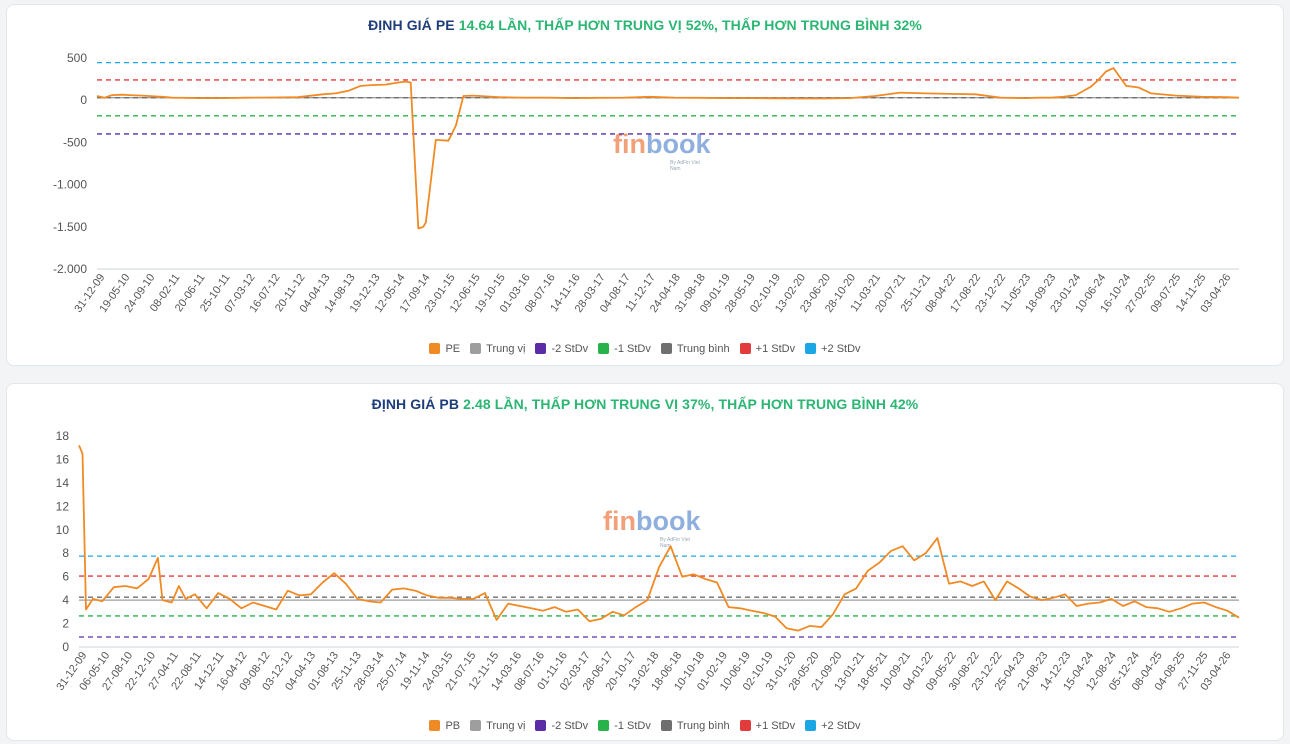  I want to click on pe-legend-item: PE, so click(444, 349).